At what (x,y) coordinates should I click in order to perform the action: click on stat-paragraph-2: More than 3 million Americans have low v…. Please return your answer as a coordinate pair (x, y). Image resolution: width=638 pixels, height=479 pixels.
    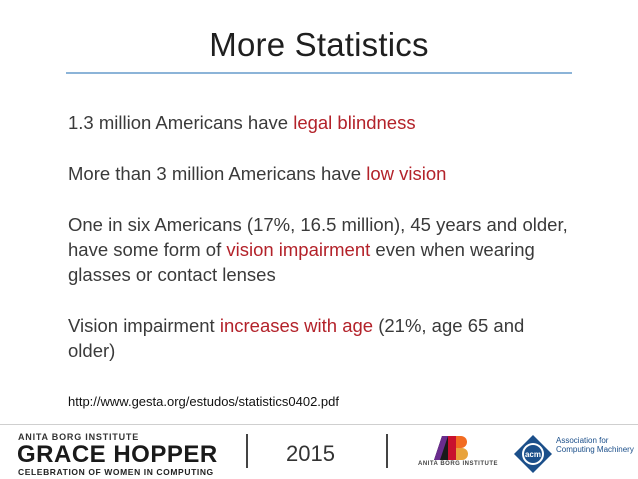
    Looking at the image, I should click on (318, 173).